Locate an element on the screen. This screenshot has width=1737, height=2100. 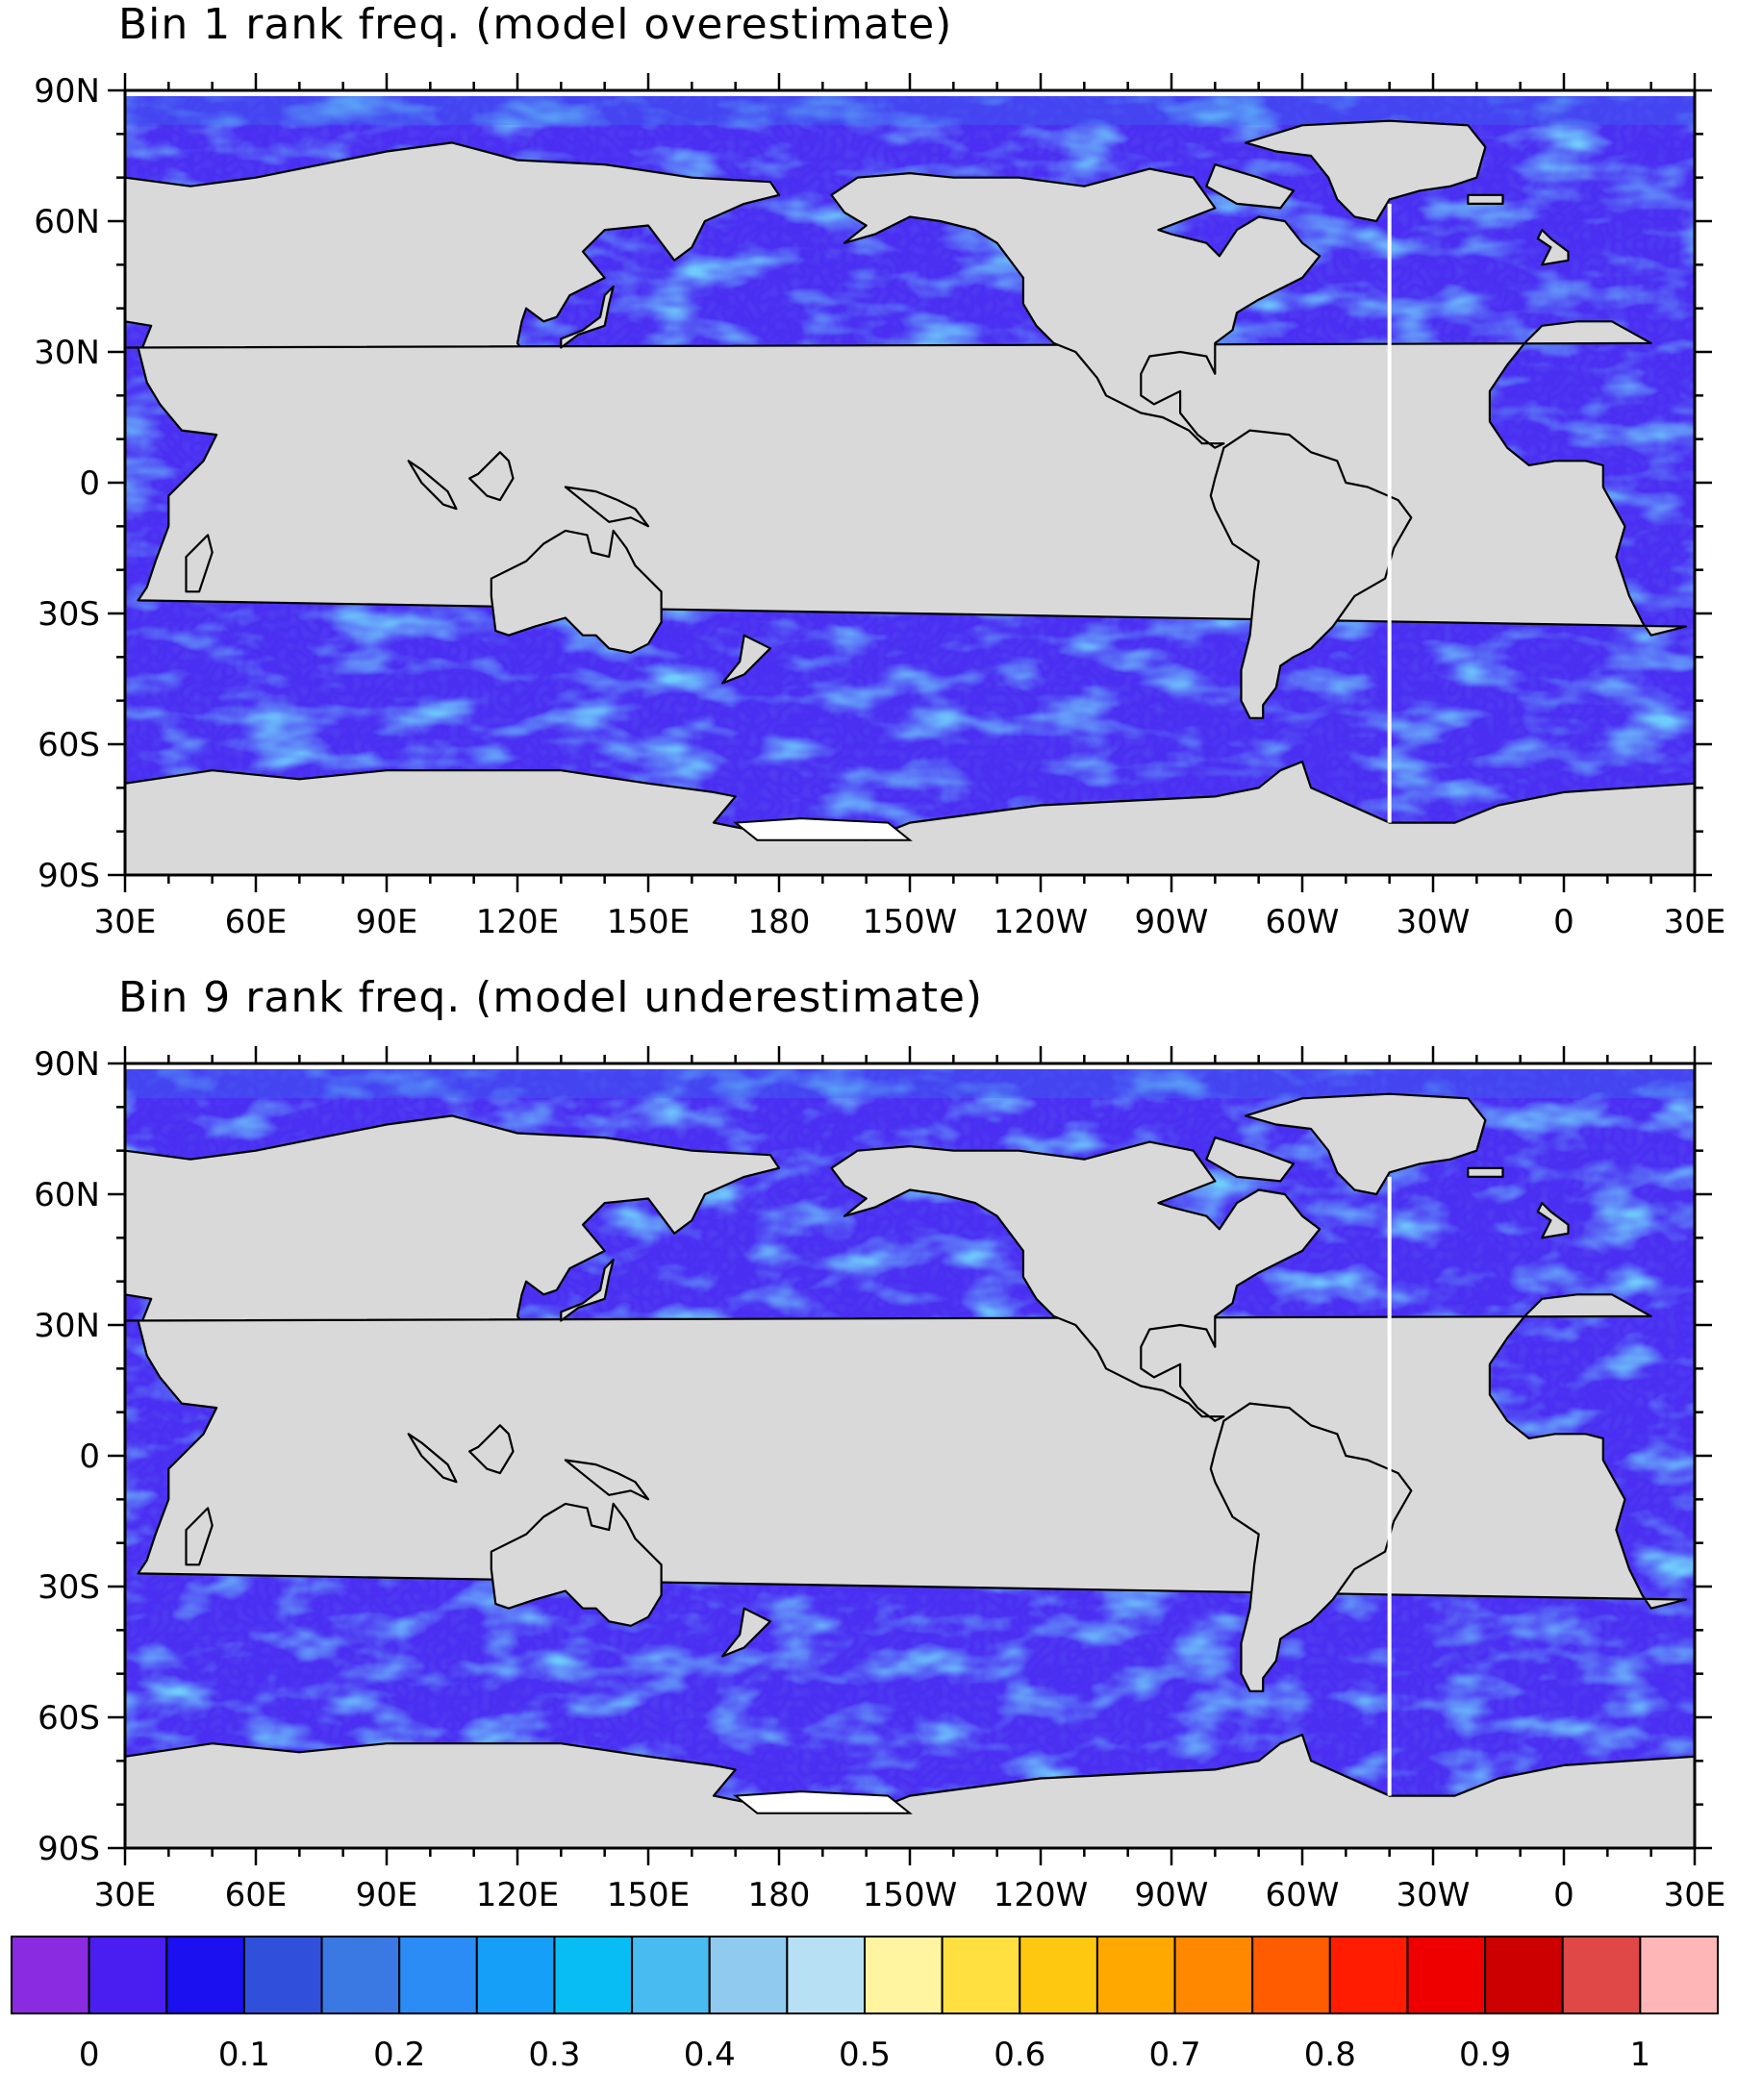
lon-label: 60W is located at coordinates (1303, 1895).